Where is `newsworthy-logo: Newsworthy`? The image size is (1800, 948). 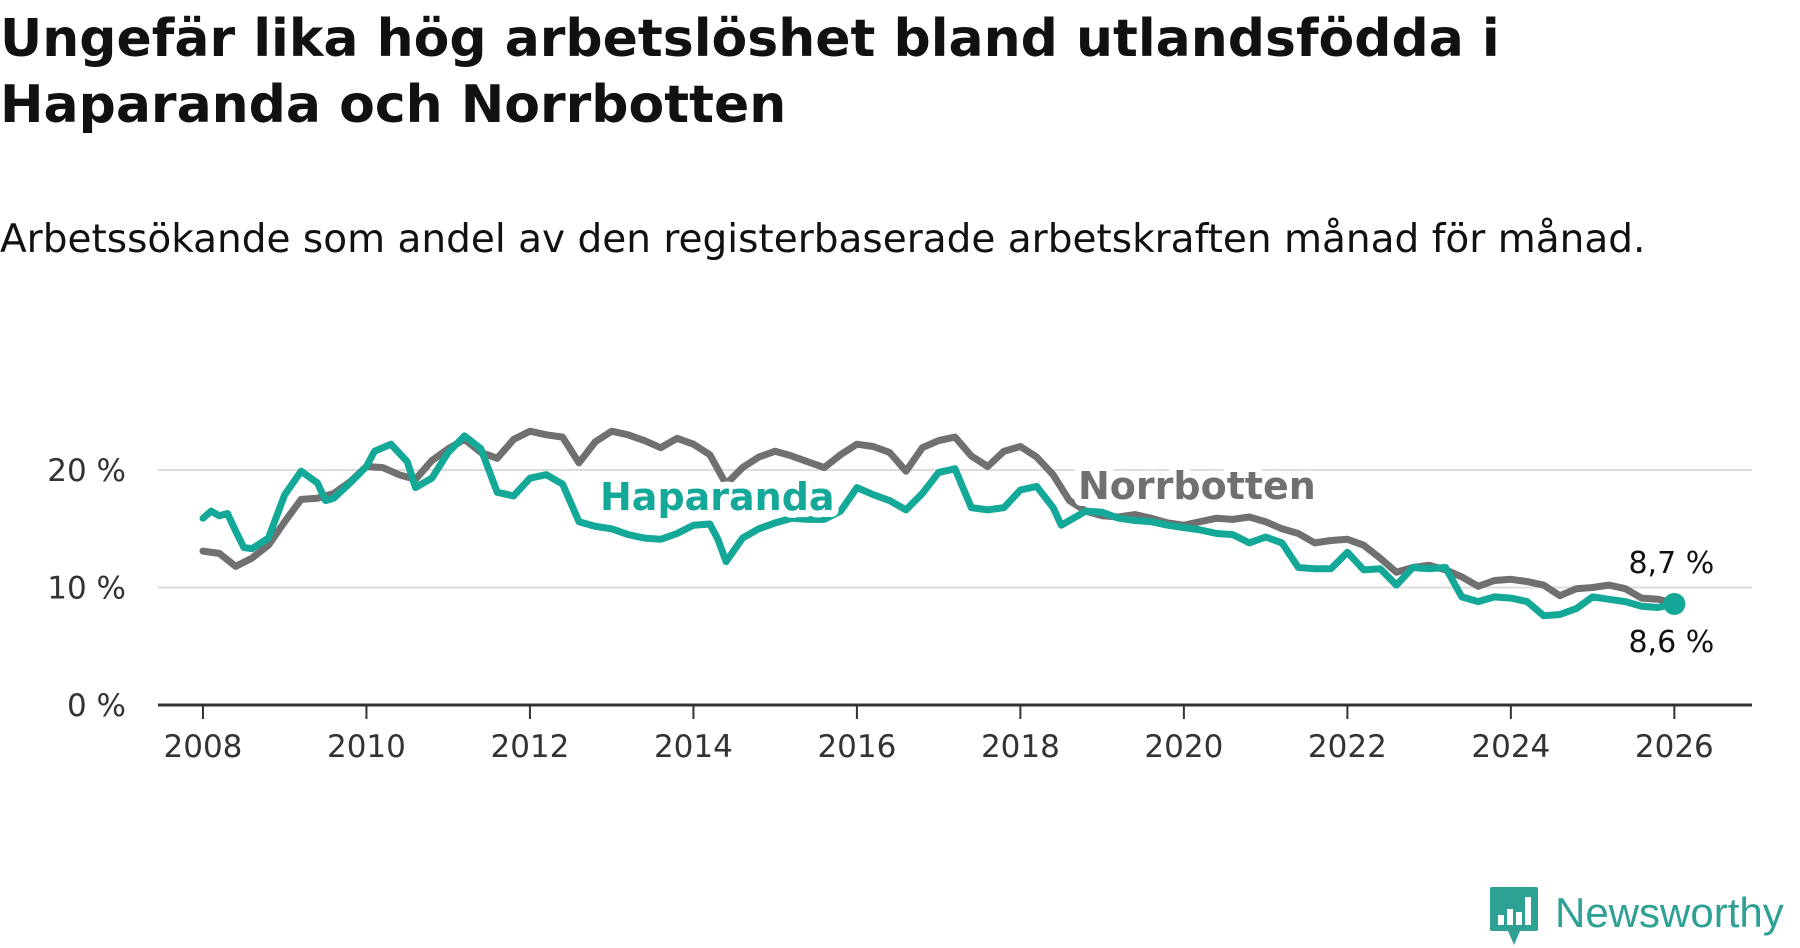
newsworthy-logo: Newsworthy is located at coordinates (1644, 915).